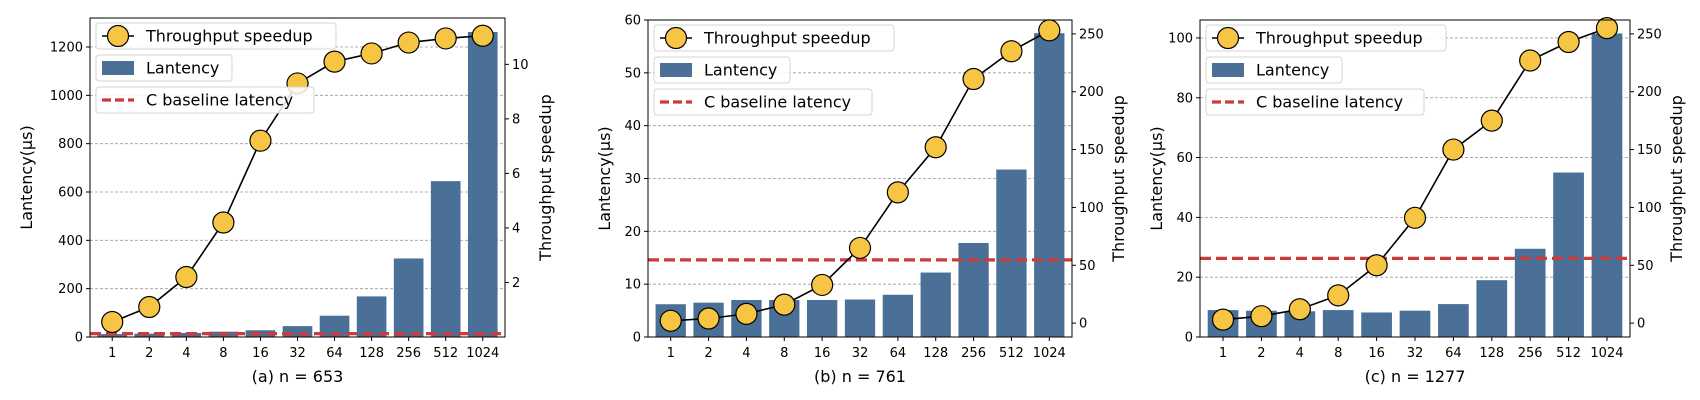 This screenshot has height=400, width=1700. What do you see at coordinates (1184, 158) in the screenshot?
I see `y-tick-label: 60` at bounding box center [1184, 158].